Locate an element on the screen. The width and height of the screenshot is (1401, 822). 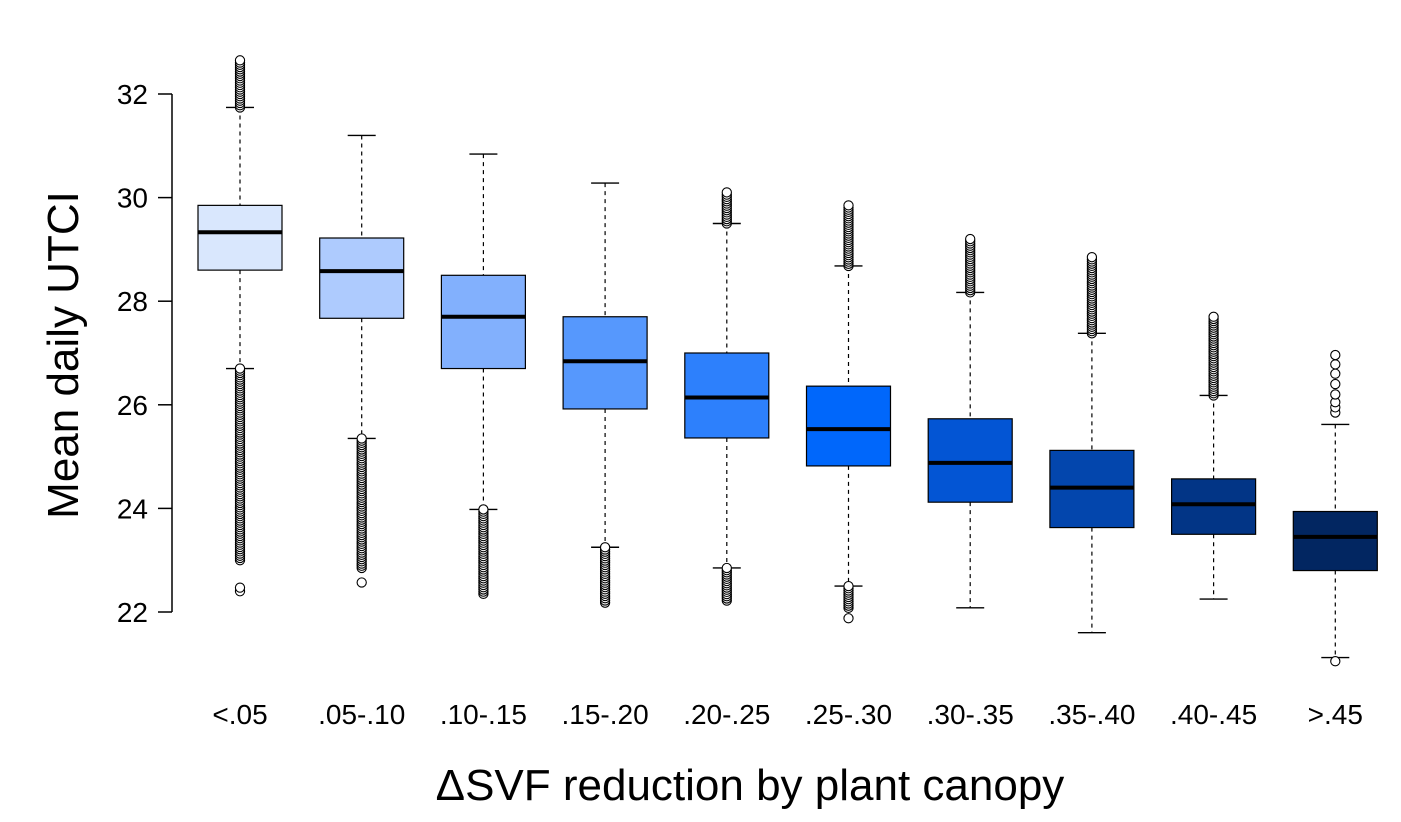
x-category-label: .05-.10 is located at coordinates (361, 714).